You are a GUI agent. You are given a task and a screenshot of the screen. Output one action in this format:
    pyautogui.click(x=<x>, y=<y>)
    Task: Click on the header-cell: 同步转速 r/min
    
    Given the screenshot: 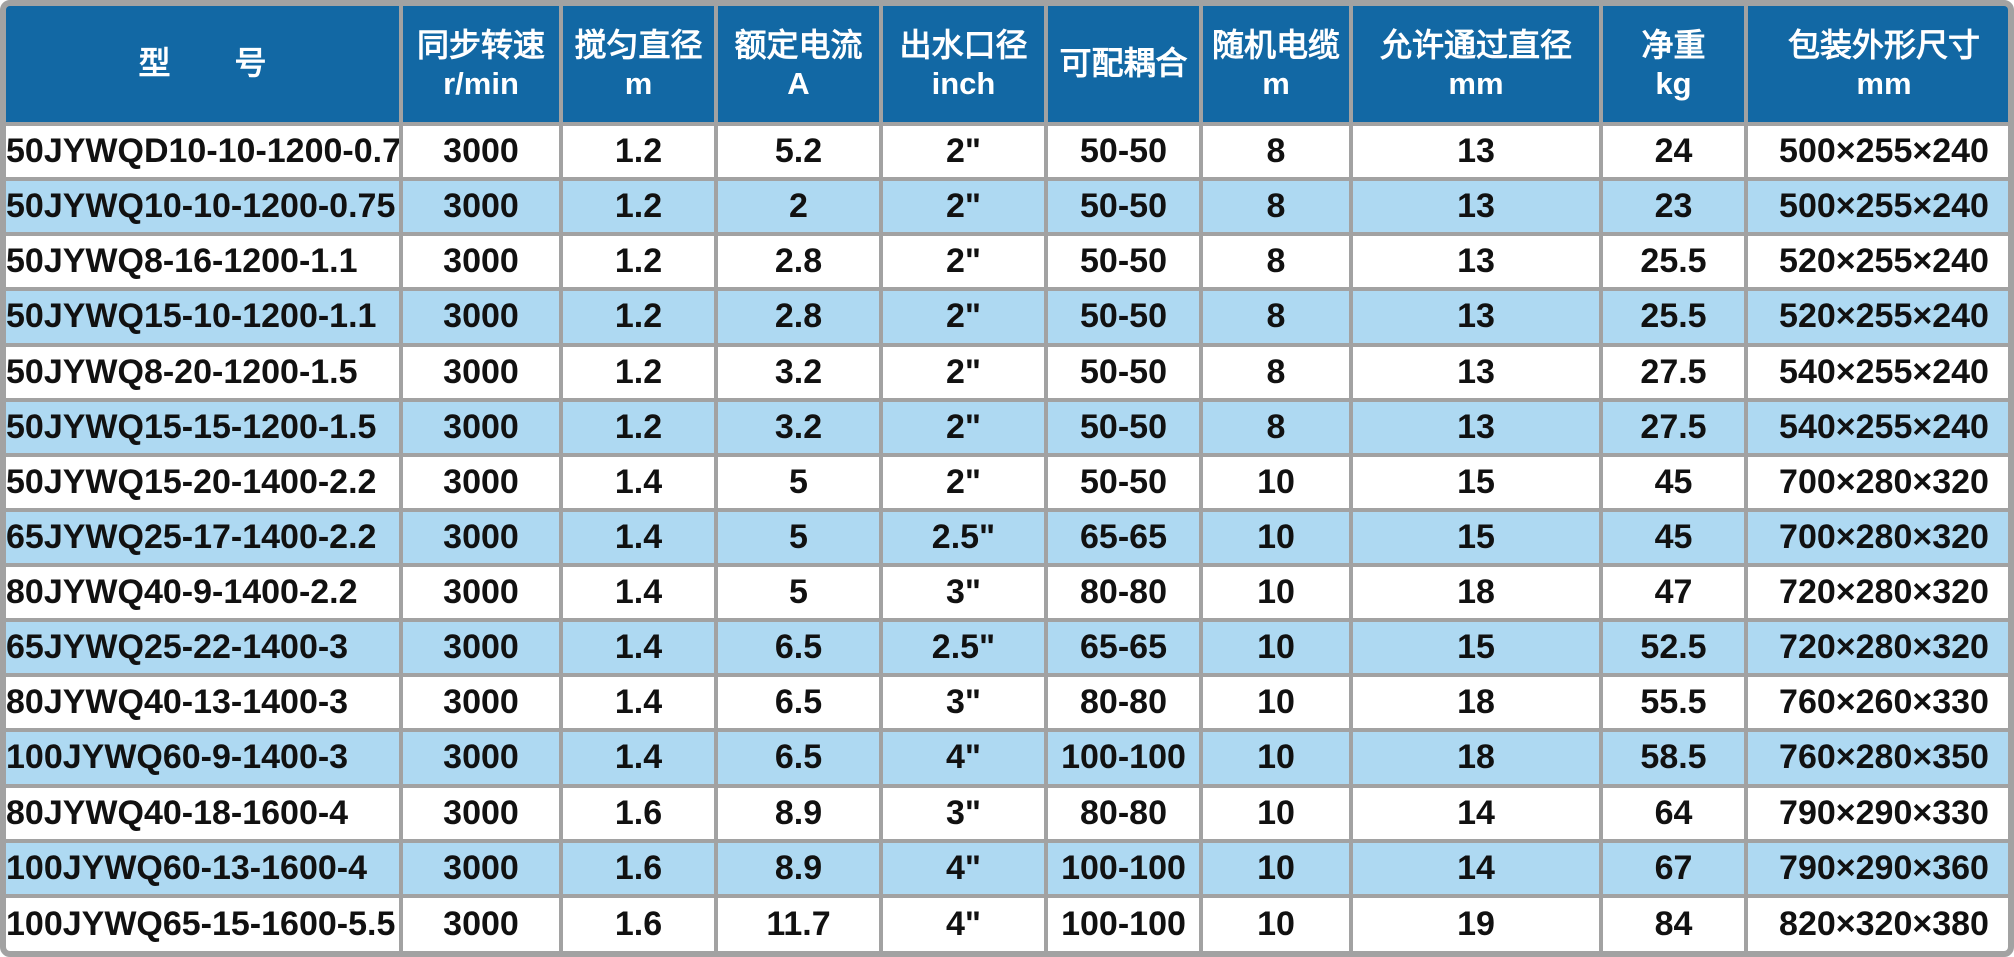 What is the action you would take?
    pyautogui.click(x=481, y=66)
    